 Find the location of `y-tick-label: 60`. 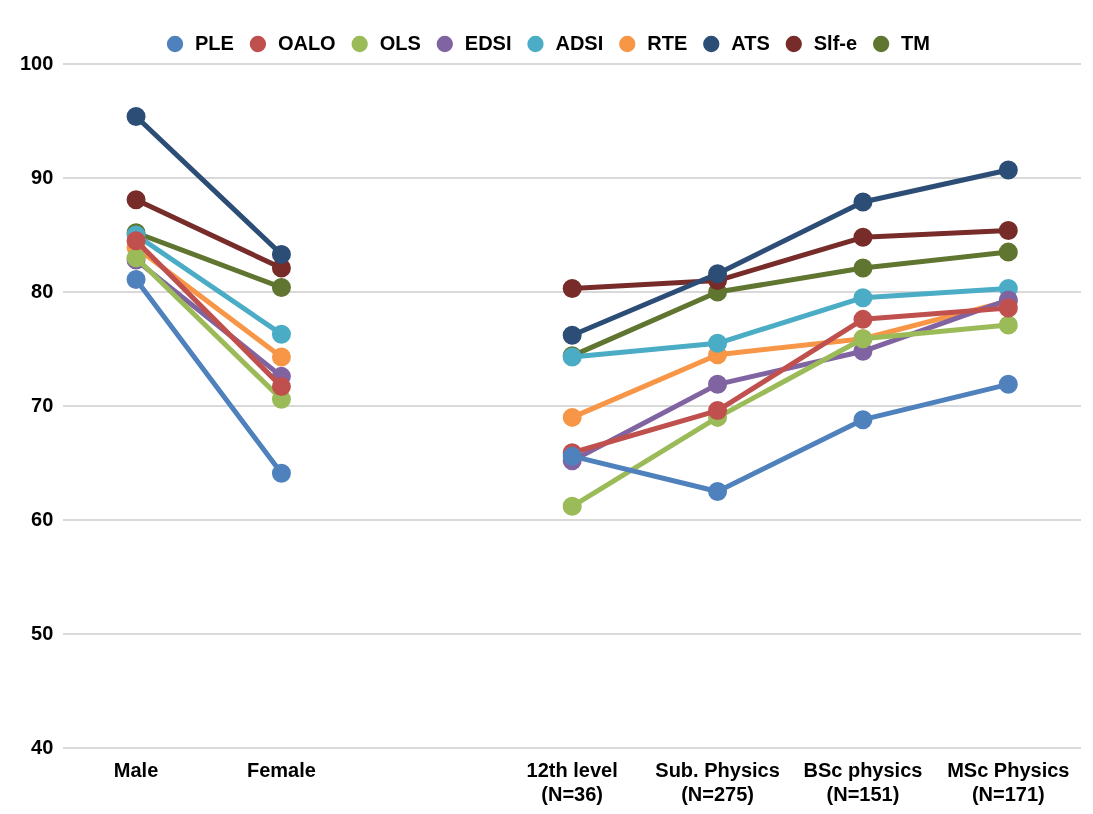

y-tick-label: 60 is located at coordinates (42, 518).